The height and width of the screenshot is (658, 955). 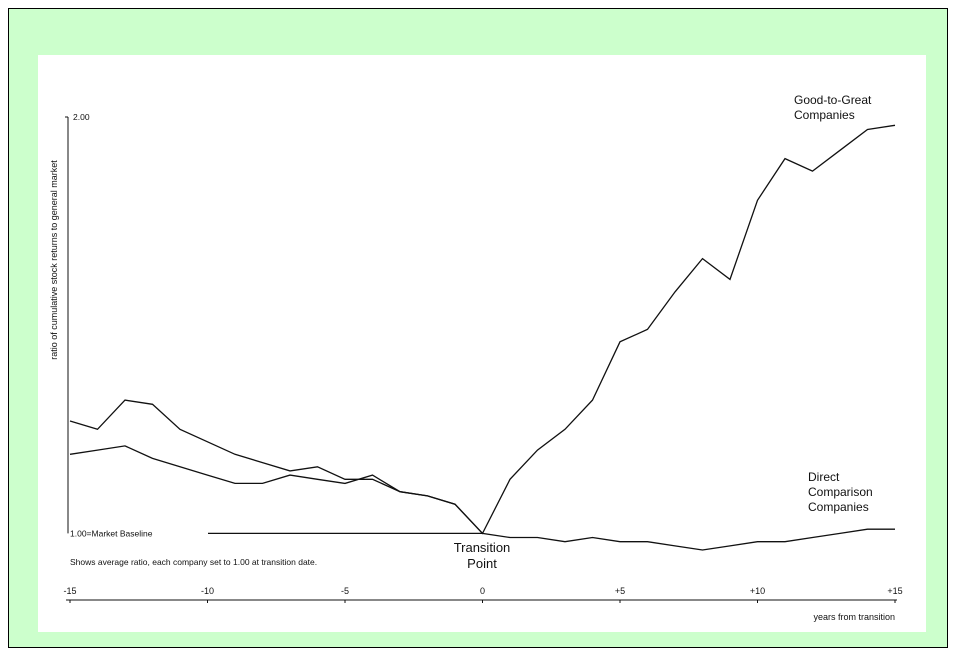 What do you see at coordinates (81, 117) in the screenshot?
I see `y-tick-label: 2.00` at bounding box center [81, 117].